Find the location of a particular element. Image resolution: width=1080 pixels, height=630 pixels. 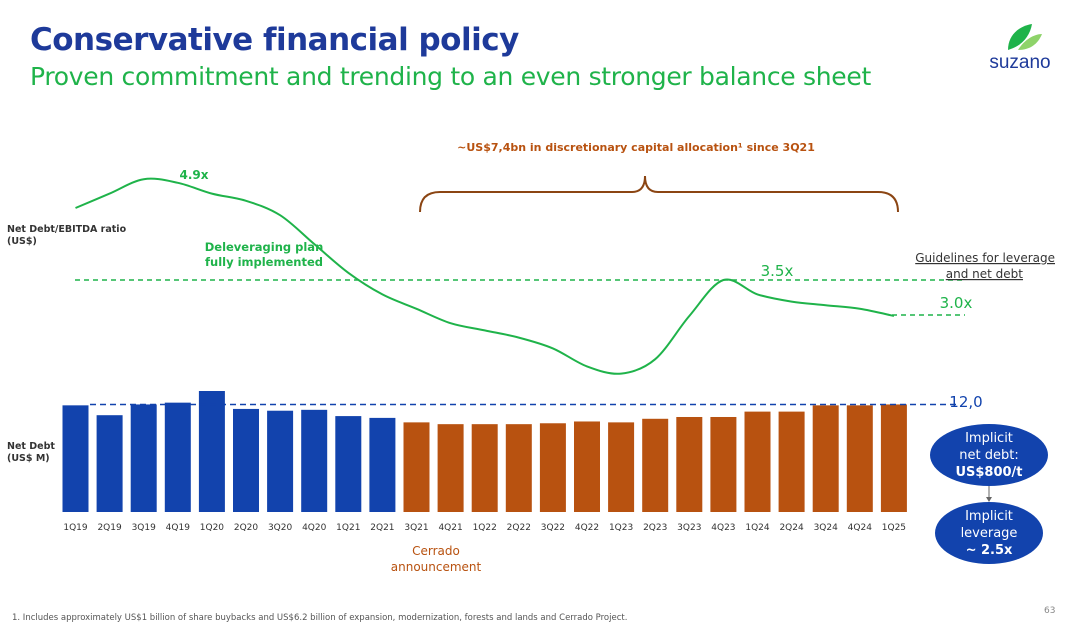

bar-2Q23 is located at coordinates (655, 465).